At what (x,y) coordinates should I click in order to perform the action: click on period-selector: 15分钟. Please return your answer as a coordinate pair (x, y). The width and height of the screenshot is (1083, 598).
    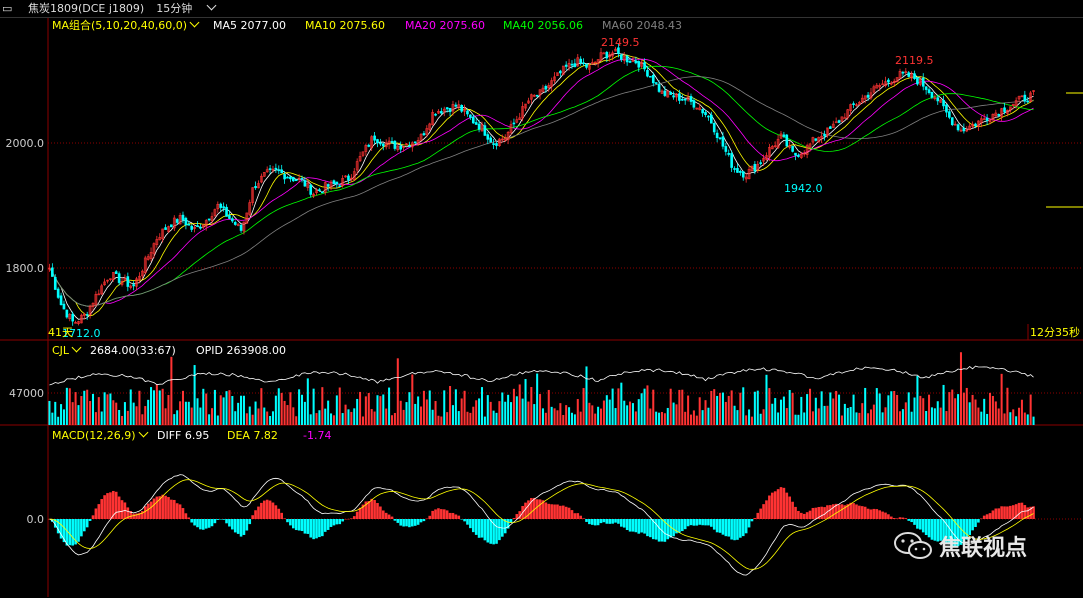
    Looking at the image, I should click on (186, 7).